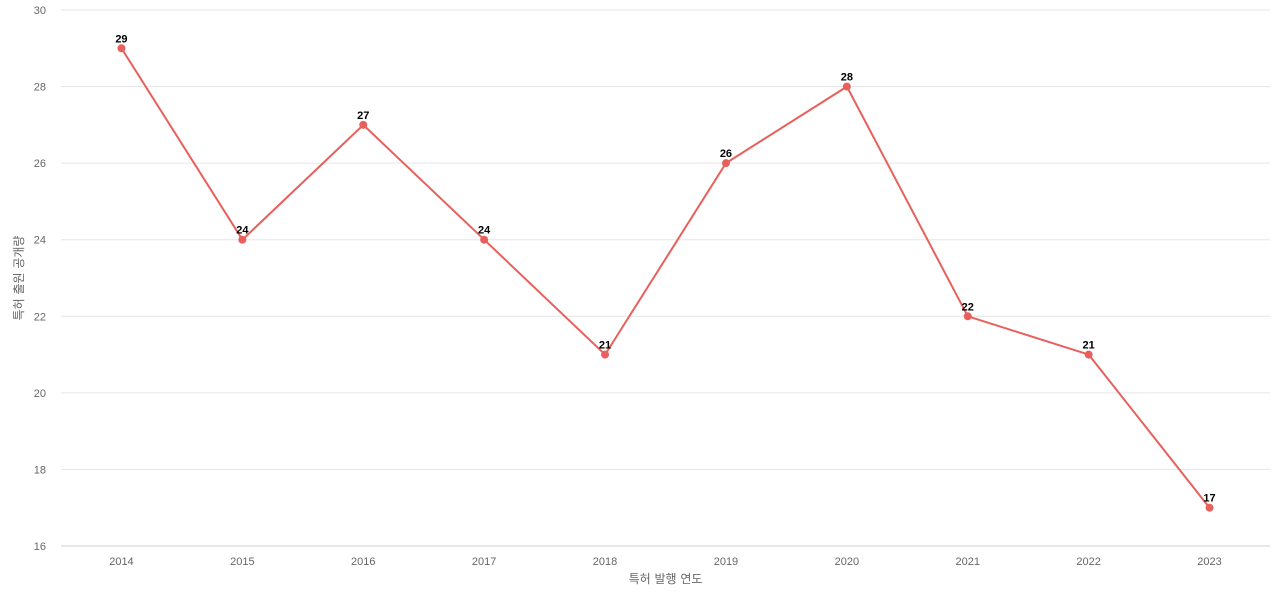 The image size is (1280, 600). Describe the element at coordinates (40, 164) in the screenshot. I see `y-tick-label: 26` at that location.